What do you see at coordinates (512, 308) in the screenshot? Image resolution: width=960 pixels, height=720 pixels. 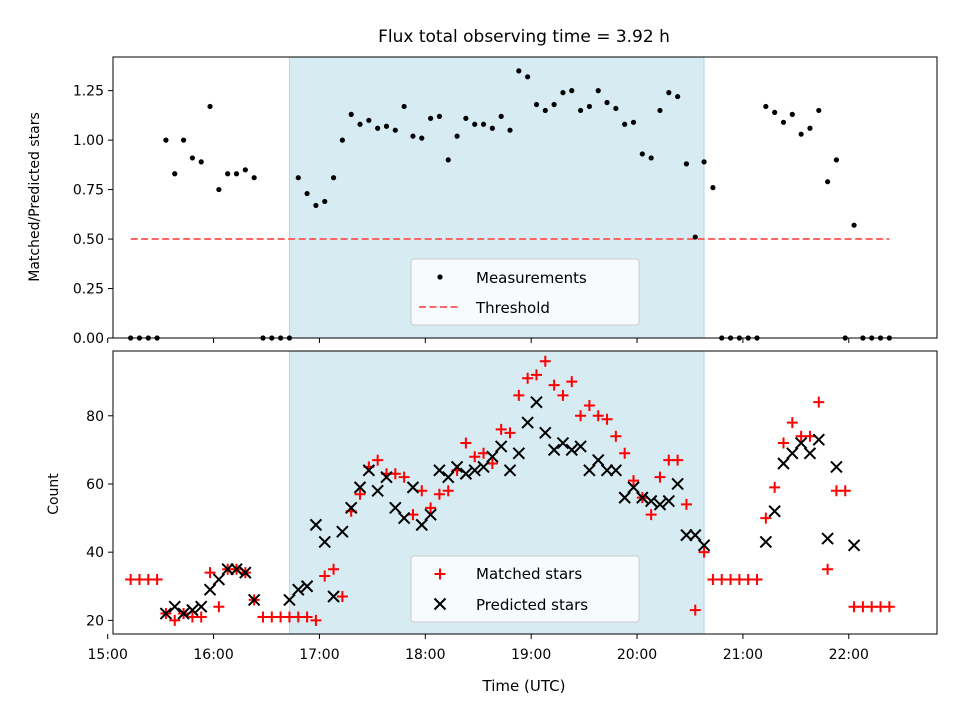 I see `legend-threshold-label: Threshold` at bounding box center [512, 308].